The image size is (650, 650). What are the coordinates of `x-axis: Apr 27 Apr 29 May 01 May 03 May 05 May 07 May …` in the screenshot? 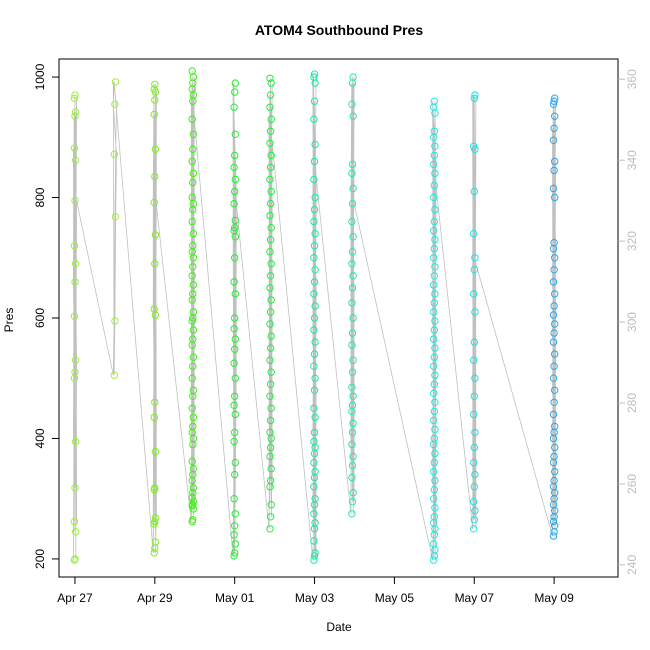 It's located at (315, 591).